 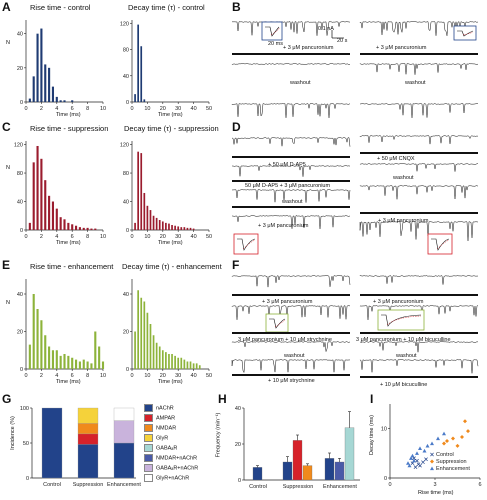 What do you see at coordinates (60, 190) in the screenshot?
I see `histogram-c-rise: 0 40 80 120 0 2 4 6 8 10` at bounding box center [60, 190].